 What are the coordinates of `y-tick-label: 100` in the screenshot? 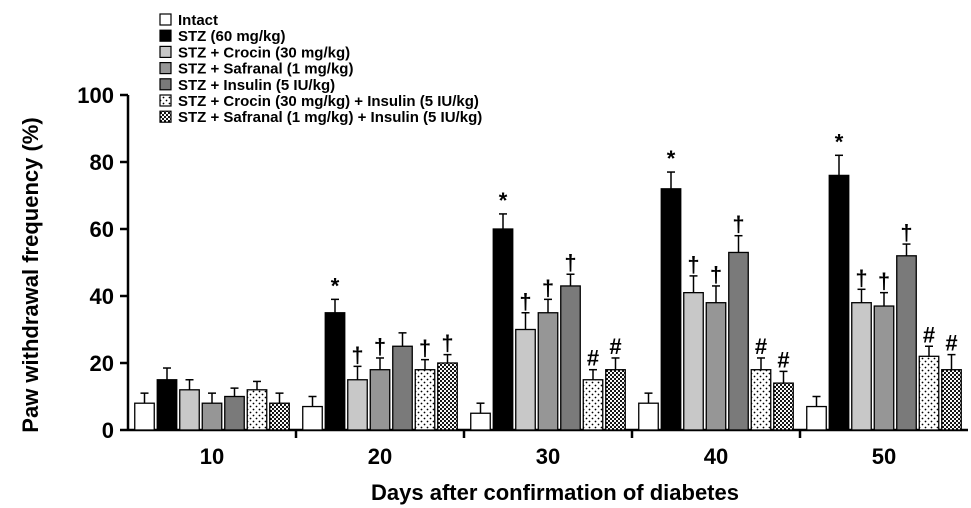 It's located at (95, 95).